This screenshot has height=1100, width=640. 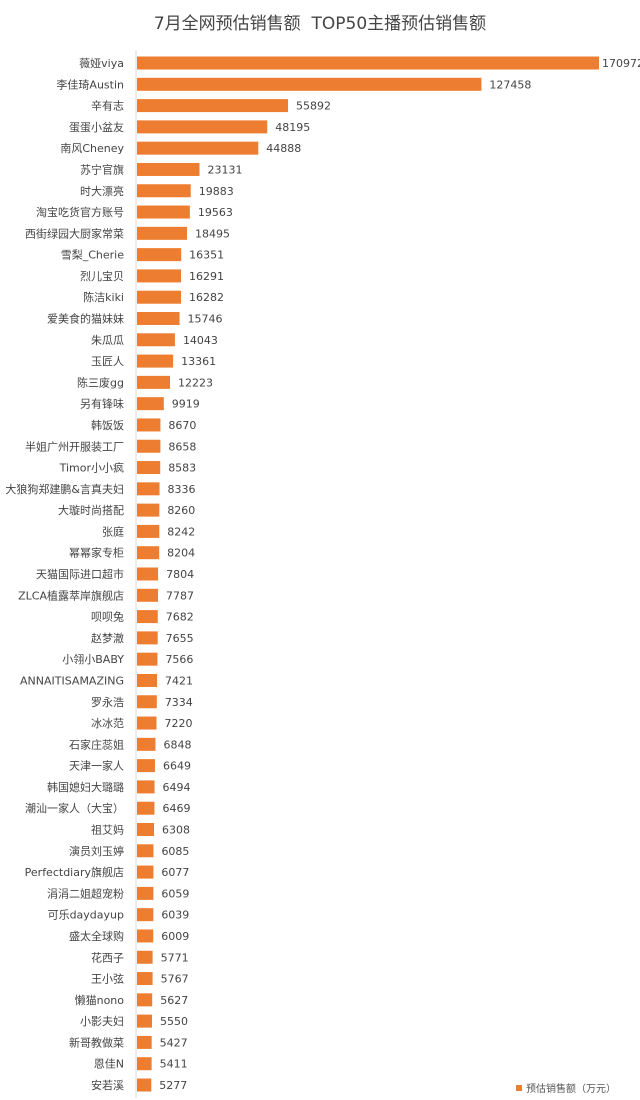 I want to click on data-label: 170972, so click(x=621, y=63).